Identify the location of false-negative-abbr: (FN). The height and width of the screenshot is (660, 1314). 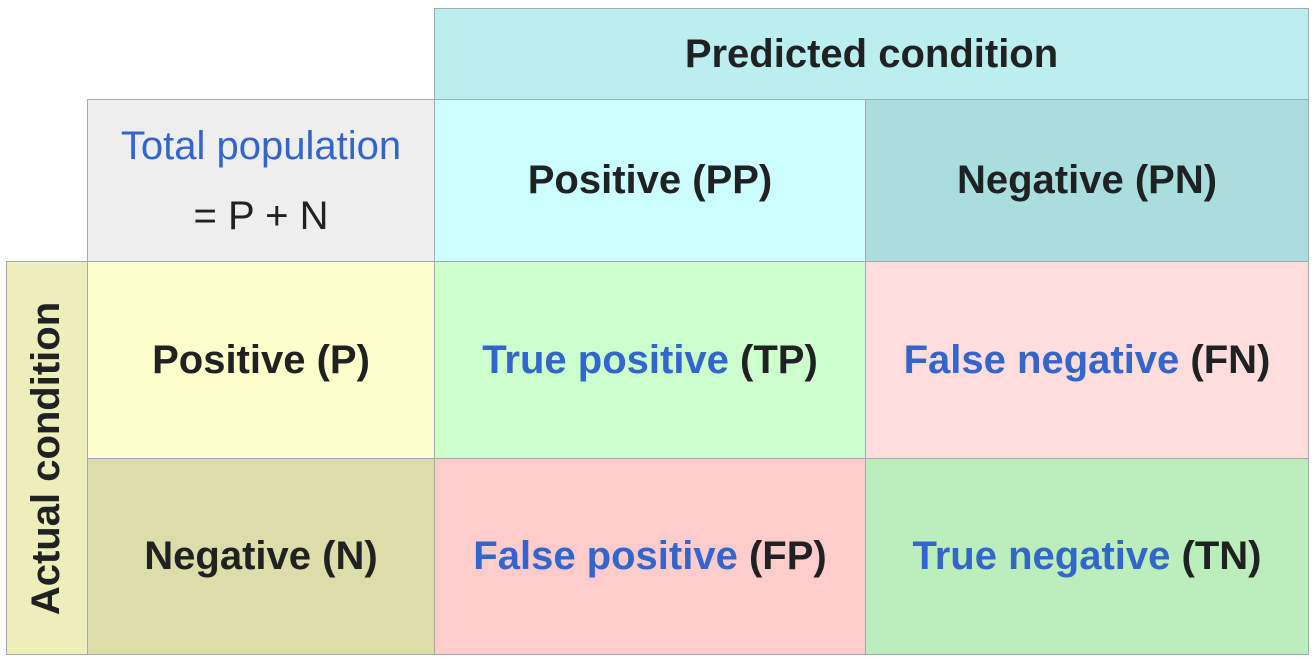
(1225, 359).